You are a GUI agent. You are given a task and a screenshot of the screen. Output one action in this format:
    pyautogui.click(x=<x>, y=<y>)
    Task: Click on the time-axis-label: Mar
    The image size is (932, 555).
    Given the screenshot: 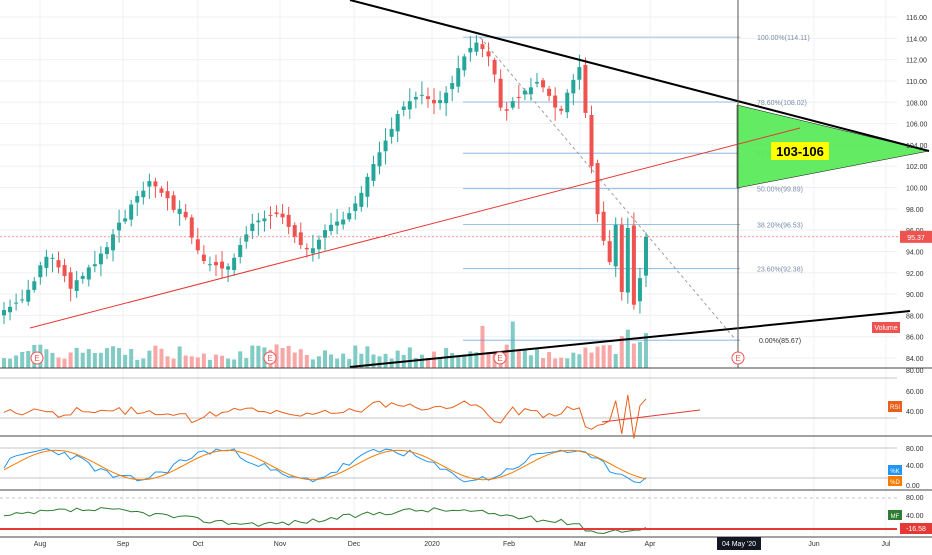 What is the action you would take?
    pyautogui.click(x=580, y=544)
    